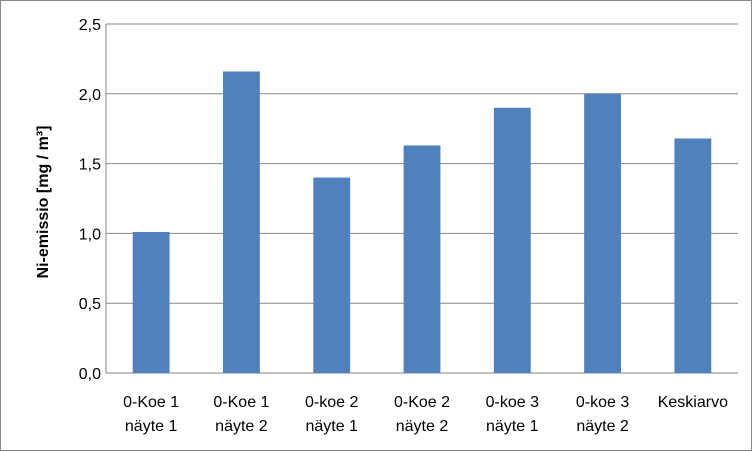 The width and height of the screenshot is (752, 451). Describe the element at coordinates (90, 374) in the screenshot. I see `y-tick-label: 0,0` at that location.